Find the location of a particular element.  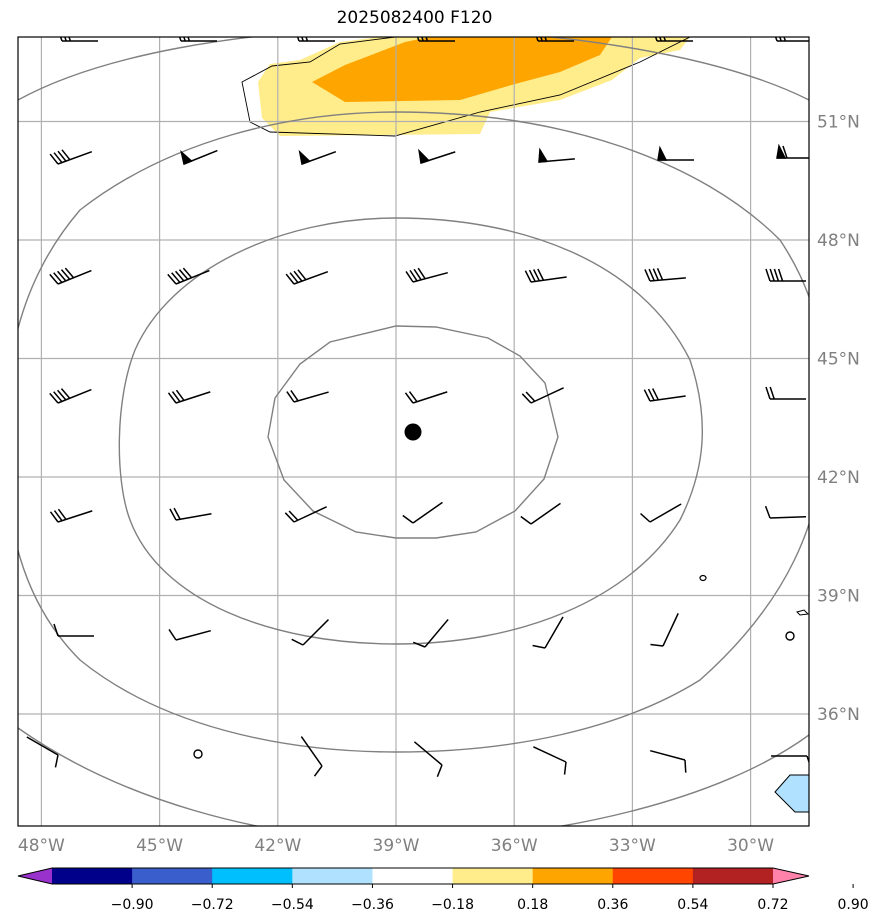

longitude-tick-label: 39°W is located at coordinates (396, 846).